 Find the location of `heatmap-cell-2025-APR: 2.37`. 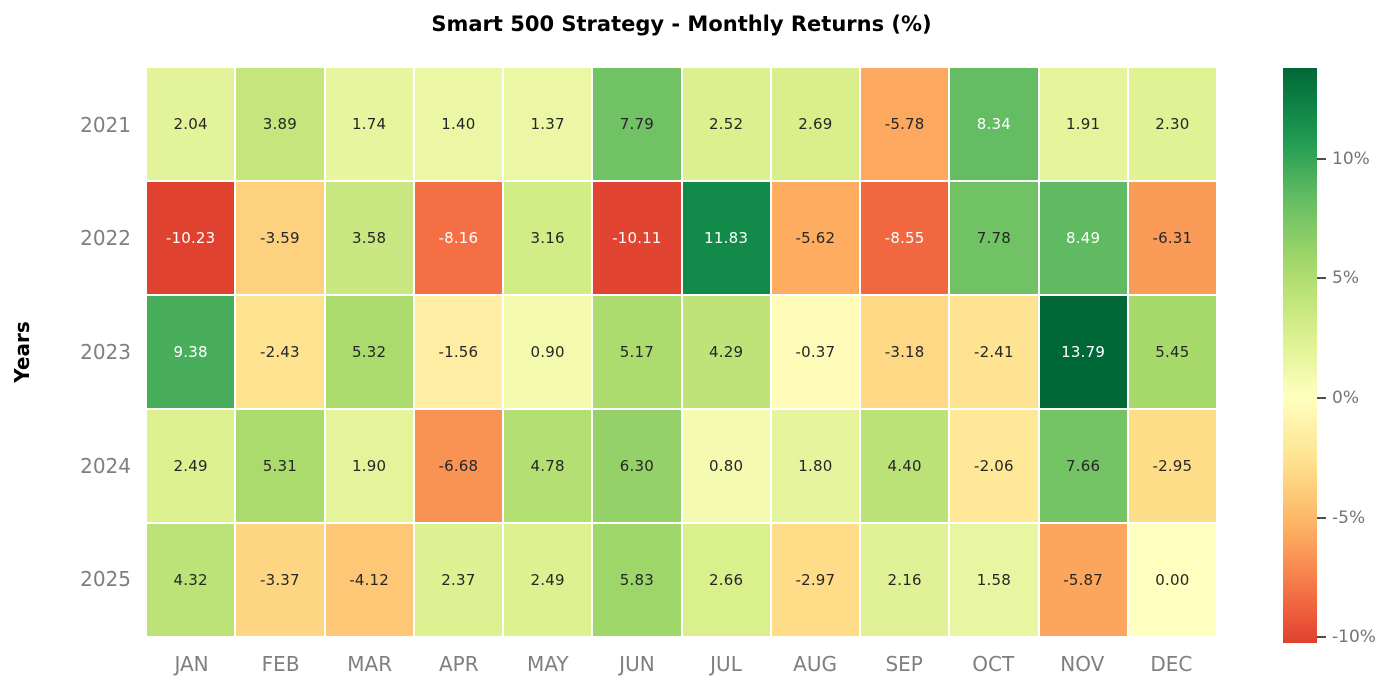

heatmap-cell-2025-APR: 2.37 is located at coordinates (458, 580).